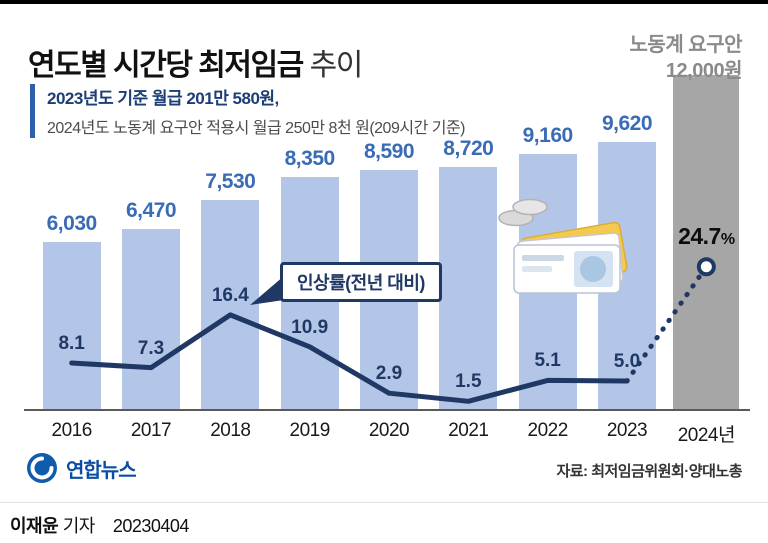 Image resolution: width=768 pixels, height=543 pixels. I want to click on money-illustration, so click(563, 246).